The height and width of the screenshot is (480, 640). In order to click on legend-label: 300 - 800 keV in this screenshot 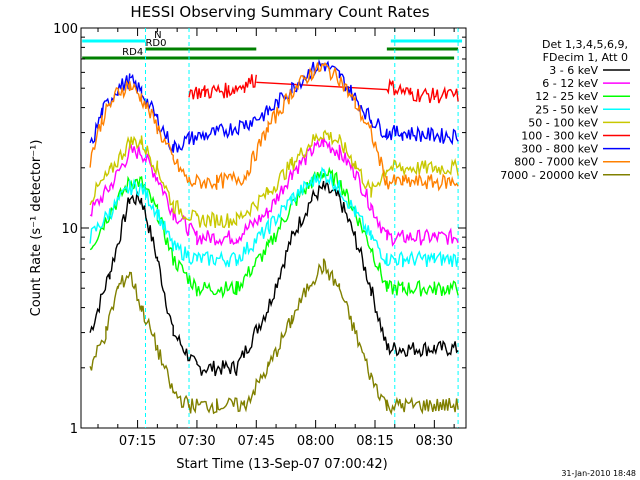, I will do `click(559, 149)`.